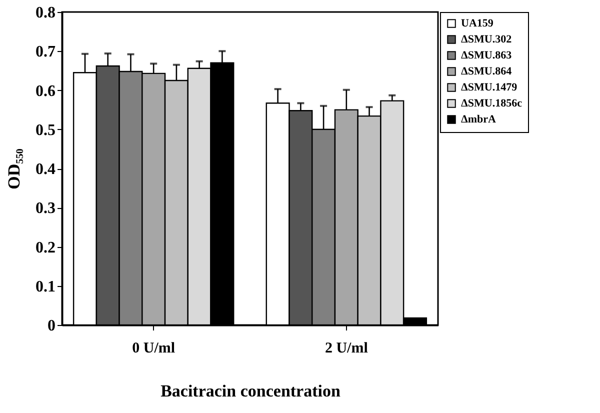 This screenshot has width=600, height=413. Describe the element at coordinates (14, 169) in the screenshot. I see `y-axis-title: OD₅₅₀` at that location.